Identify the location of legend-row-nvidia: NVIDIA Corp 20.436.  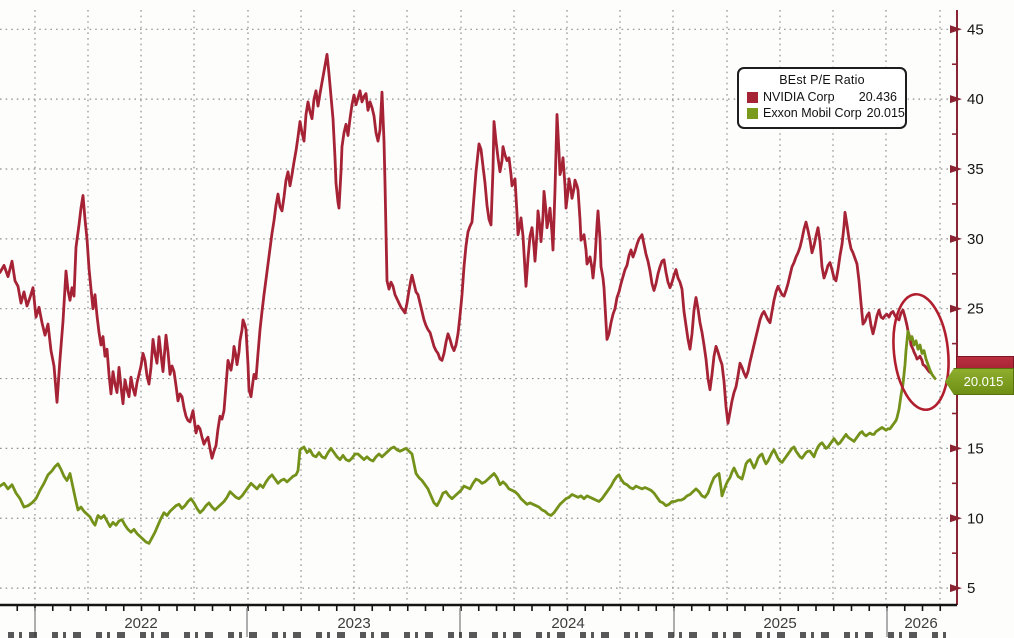
(822, 97).